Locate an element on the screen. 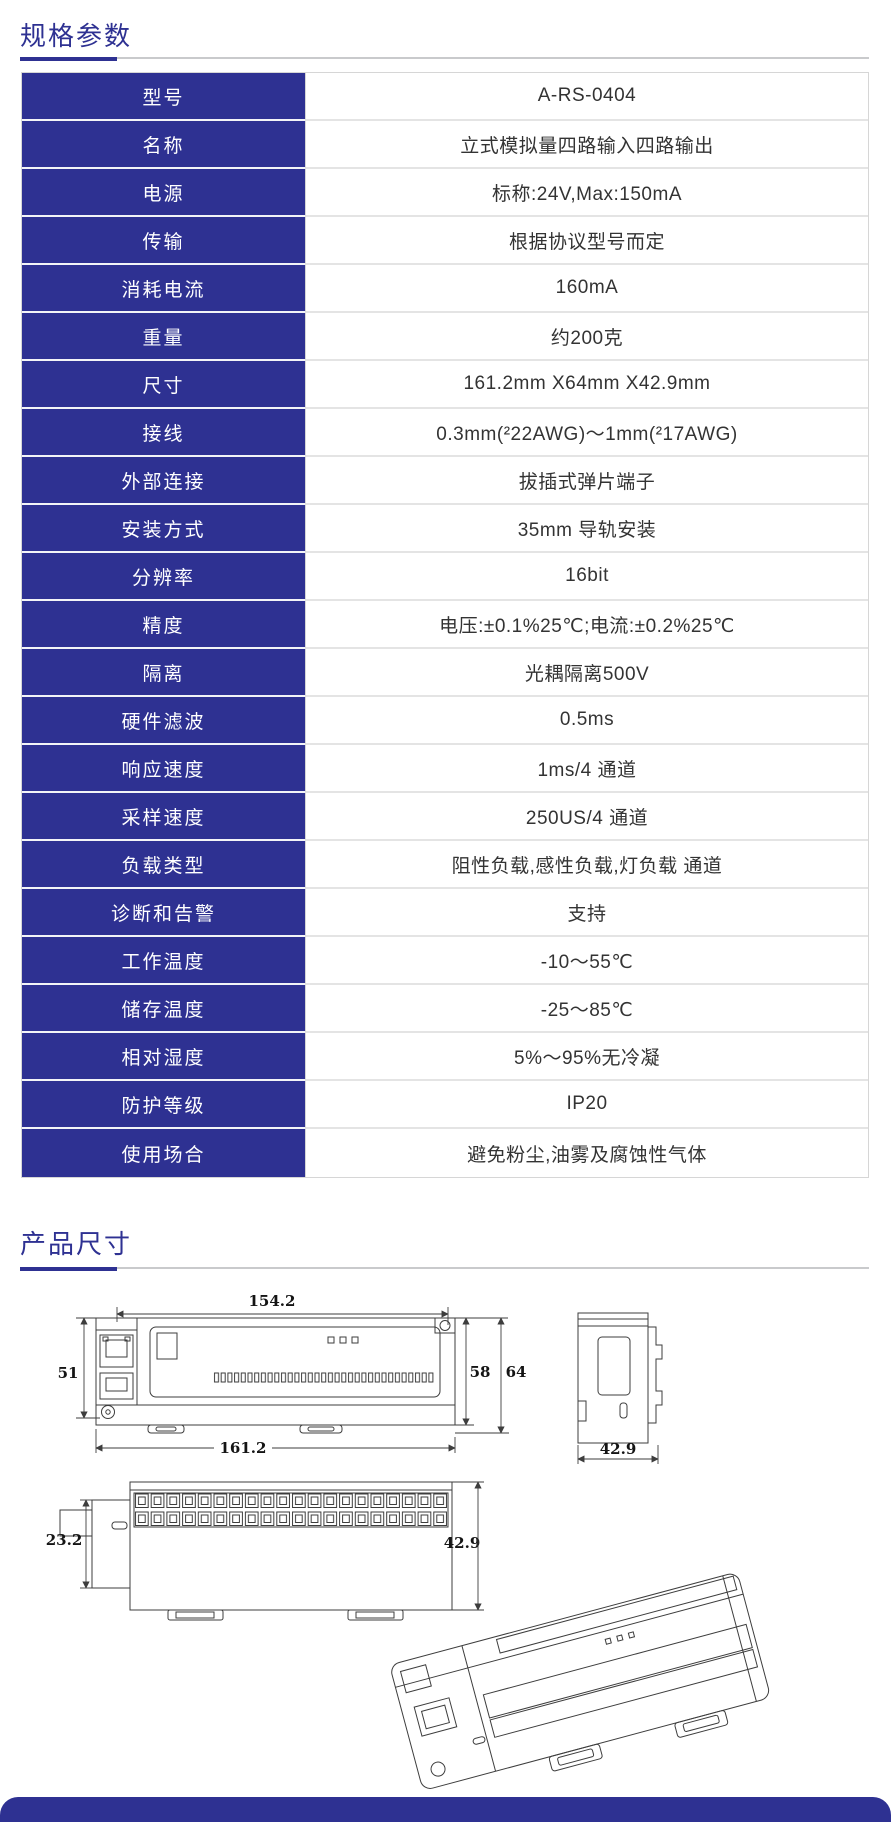 The height and width of the screenshot is (1822, 891). dimensions-title-divider is located at coordinates (444, 1269).